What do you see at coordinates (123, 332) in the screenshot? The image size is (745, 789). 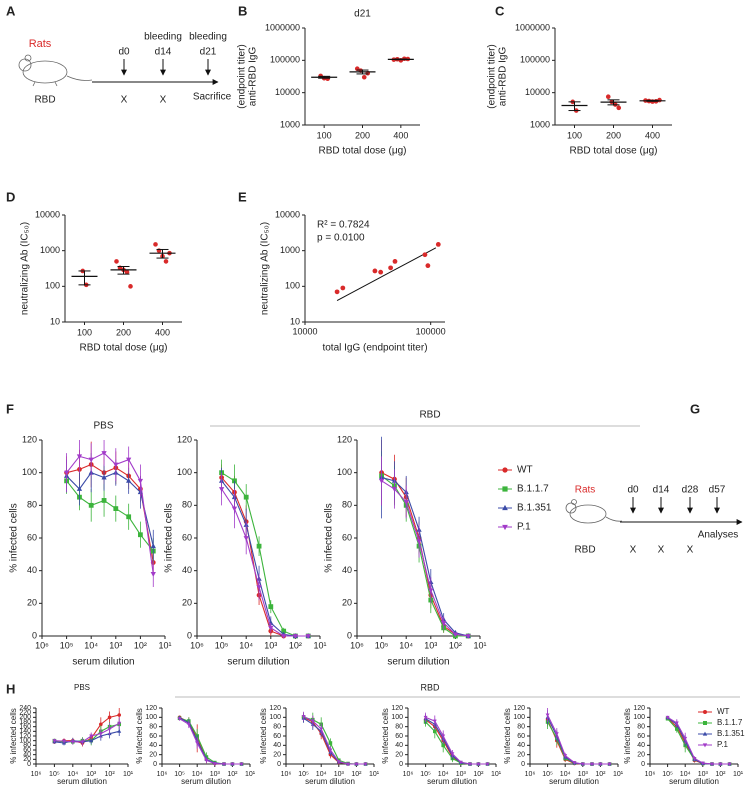 I see `x-tick-label: 200` at bounding box center [123, 332].